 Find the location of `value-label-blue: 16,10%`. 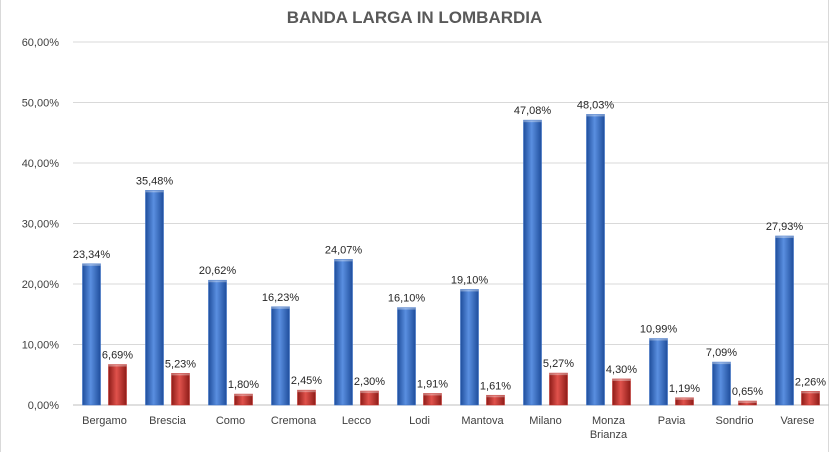

value-label-blue: 16,10% is located at coordinates (407, 299).